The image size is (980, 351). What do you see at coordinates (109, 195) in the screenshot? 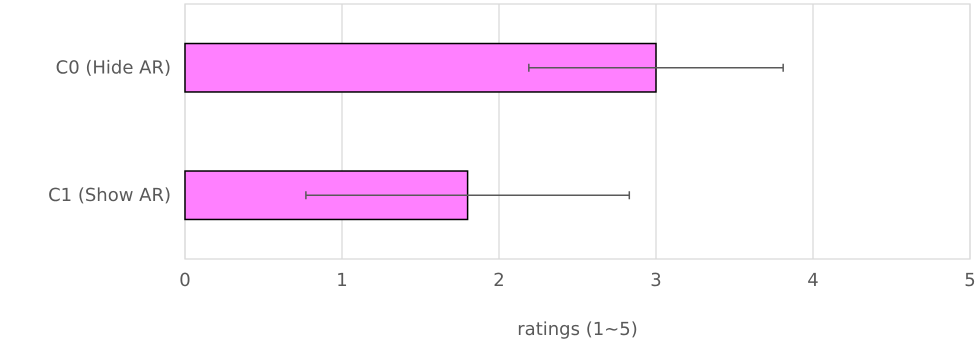
I see `y-tick-label: C1 (Show AR)` at bounding box center [109, 195].